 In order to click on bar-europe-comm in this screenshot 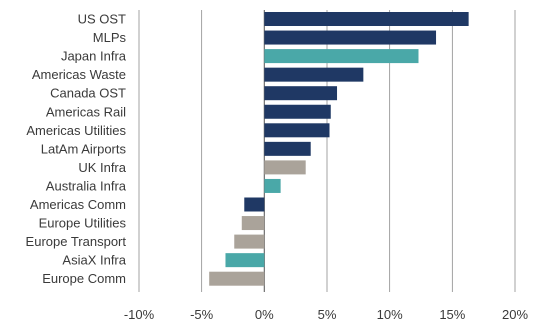, I will do `click(237, 278)`.